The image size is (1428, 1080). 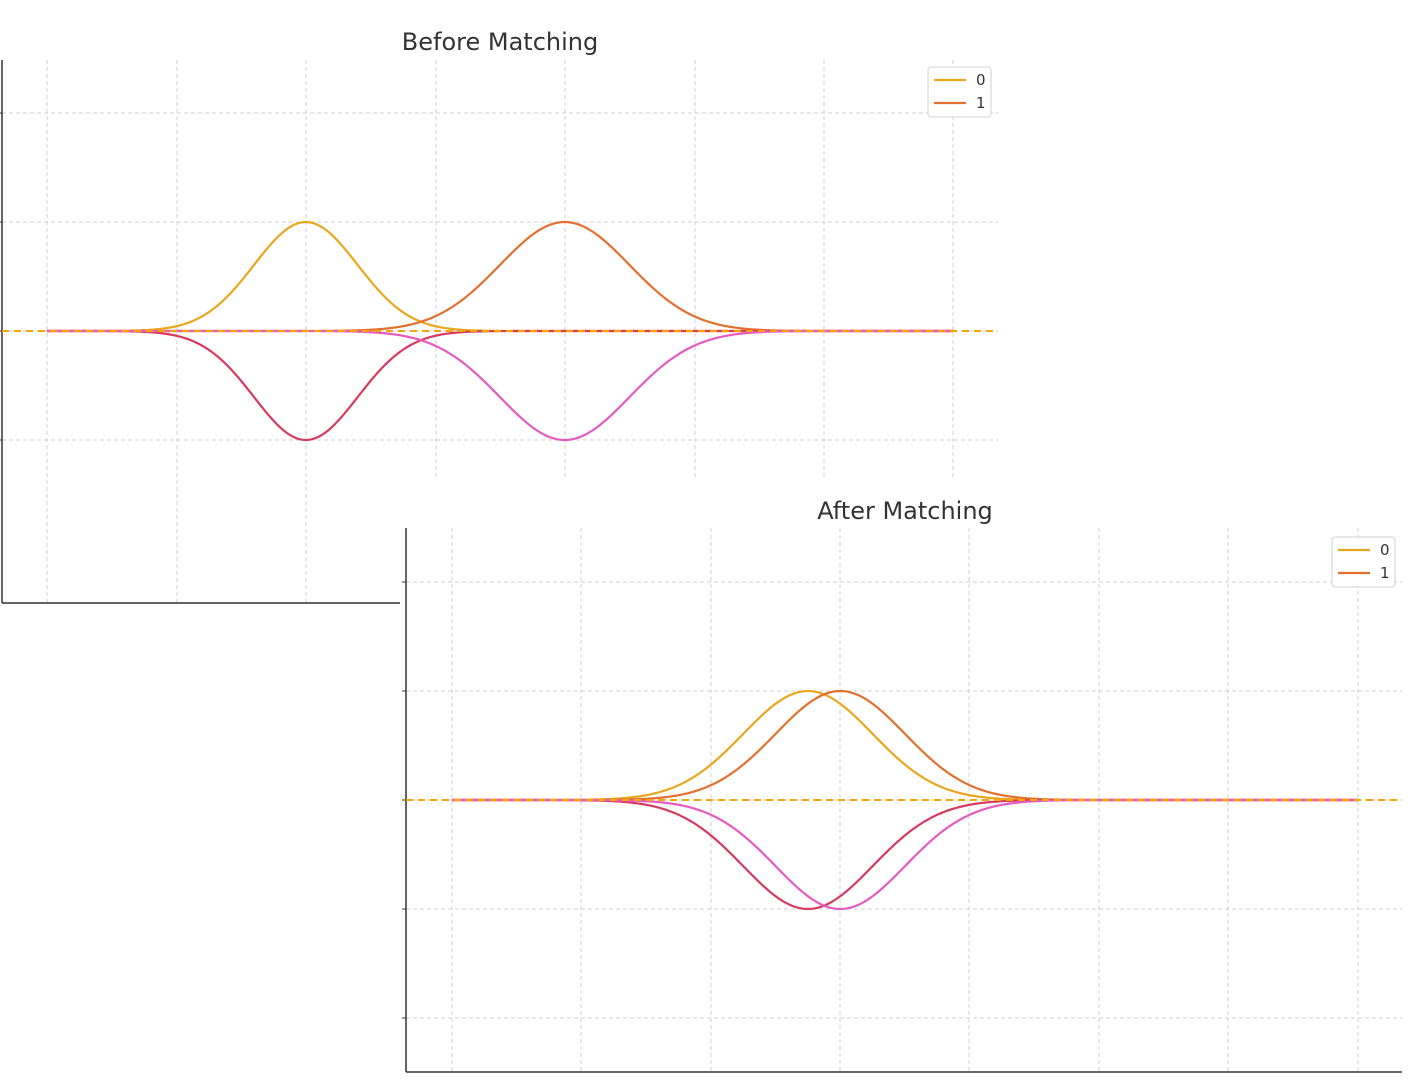 What do you see at coordinates (905, 511) in the screenshot?
I see `chart-title: After Matching` at bounding box center [905, 511].